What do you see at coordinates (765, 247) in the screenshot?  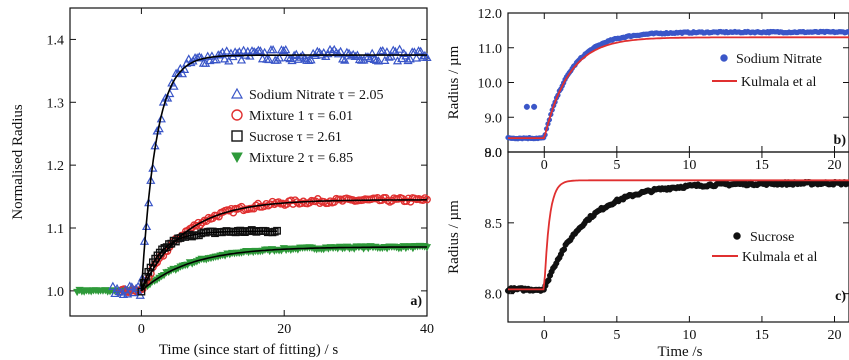 I see `legend: Sucrose Kulmala et al` at bounding box center [765, 247].